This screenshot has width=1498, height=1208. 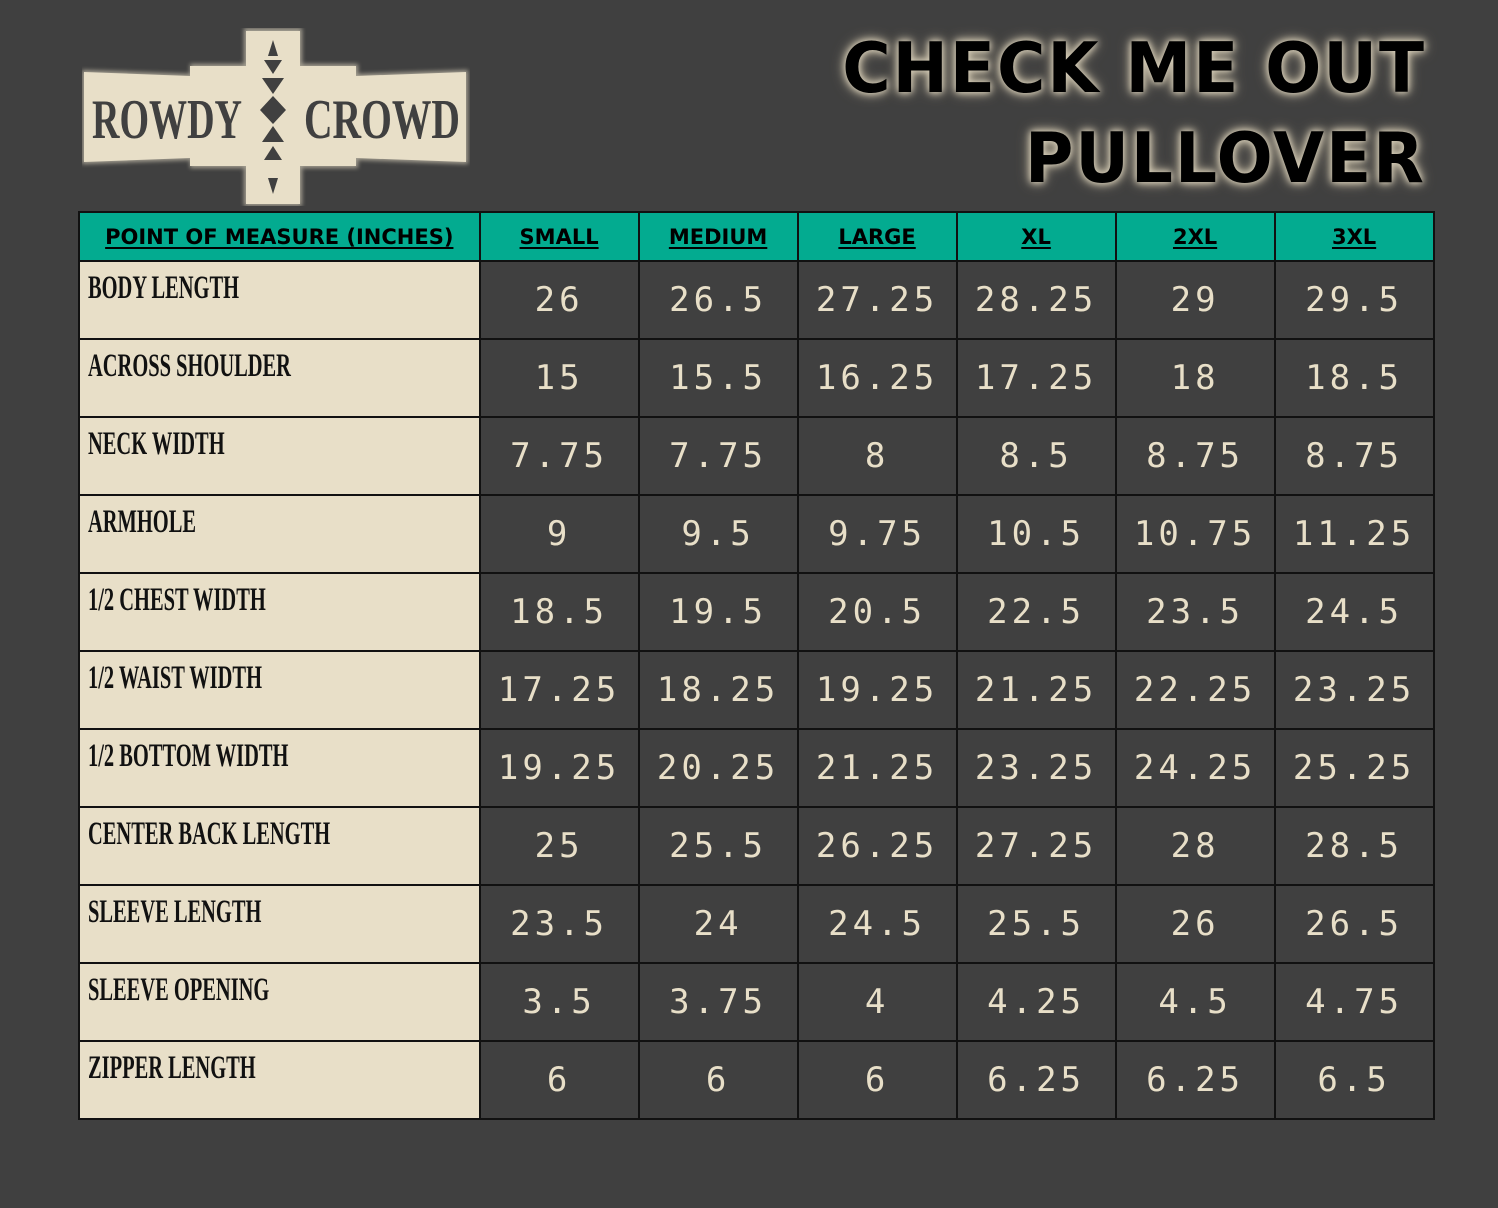 What do you see at coordinates (177, 600) in the screenshot?
I see `row-label: 1/2 CHEST WIDTH` at bounding box center [177, 600].